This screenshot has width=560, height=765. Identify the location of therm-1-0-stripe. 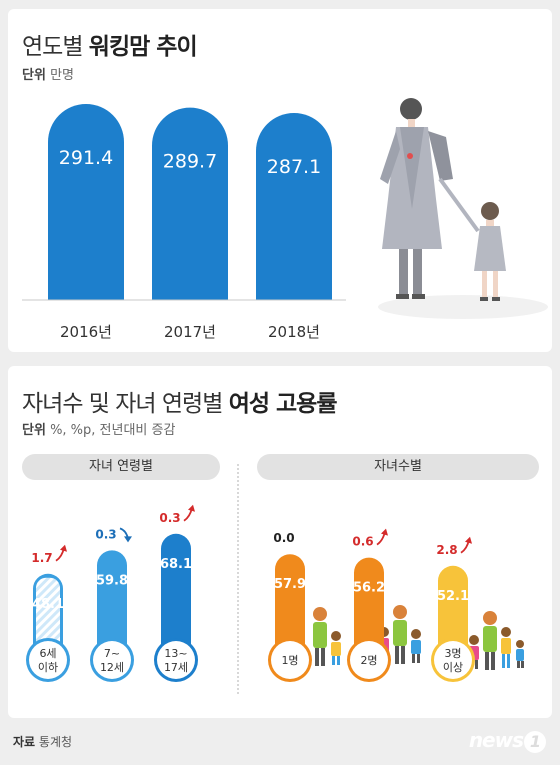
(48, 615).